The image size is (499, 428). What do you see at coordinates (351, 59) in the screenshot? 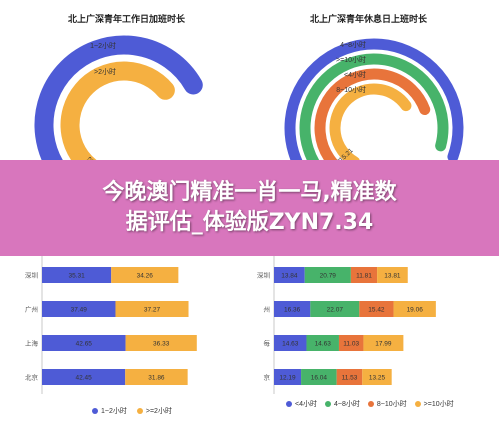
I see `radial-category-label: >=10小时` at bounding box center [351, 59].